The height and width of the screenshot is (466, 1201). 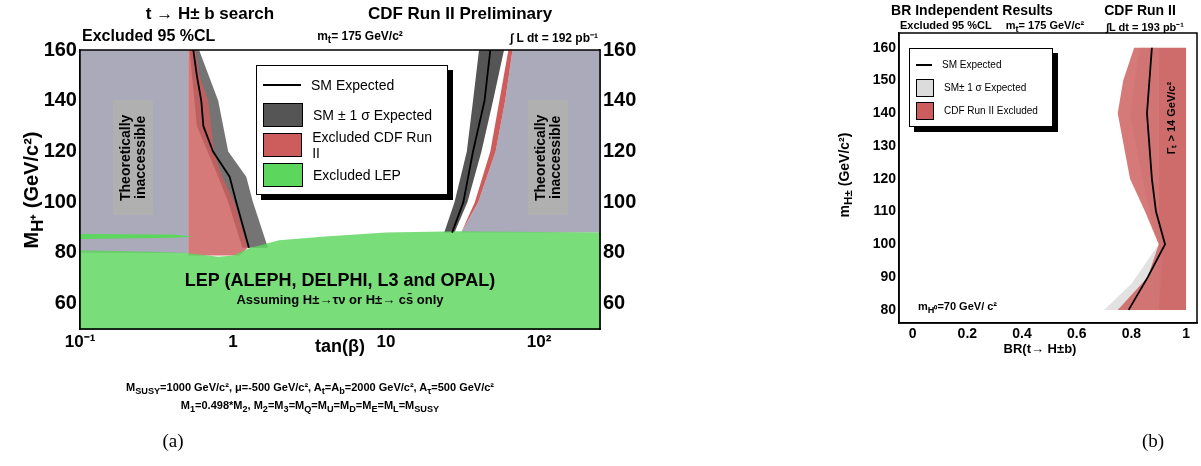 I want to click on annotation: Assuming H±→τν or H±→ cs̄ only, so click(x=340, y=299).